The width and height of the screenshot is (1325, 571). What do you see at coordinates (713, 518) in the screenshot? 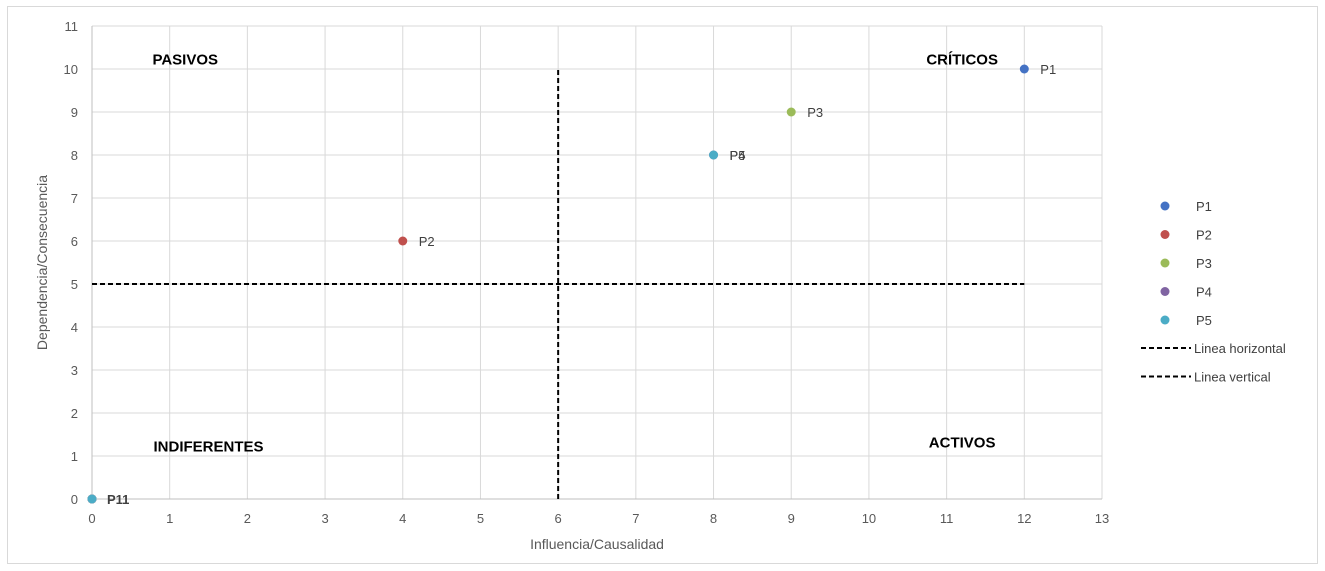
I see `x-tick-label: 8` at bounding box center [713, 518].